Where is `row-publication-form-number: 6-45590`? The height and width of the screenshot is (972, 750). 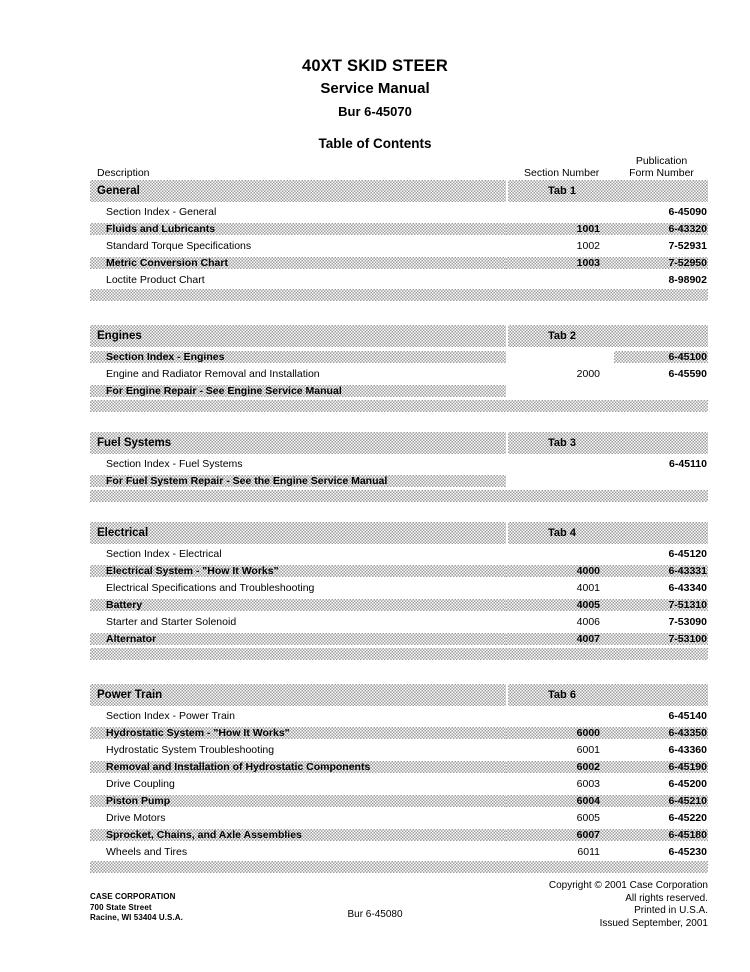 row-publication-form-number: 6-45590 is located at coordinates (687, 373).